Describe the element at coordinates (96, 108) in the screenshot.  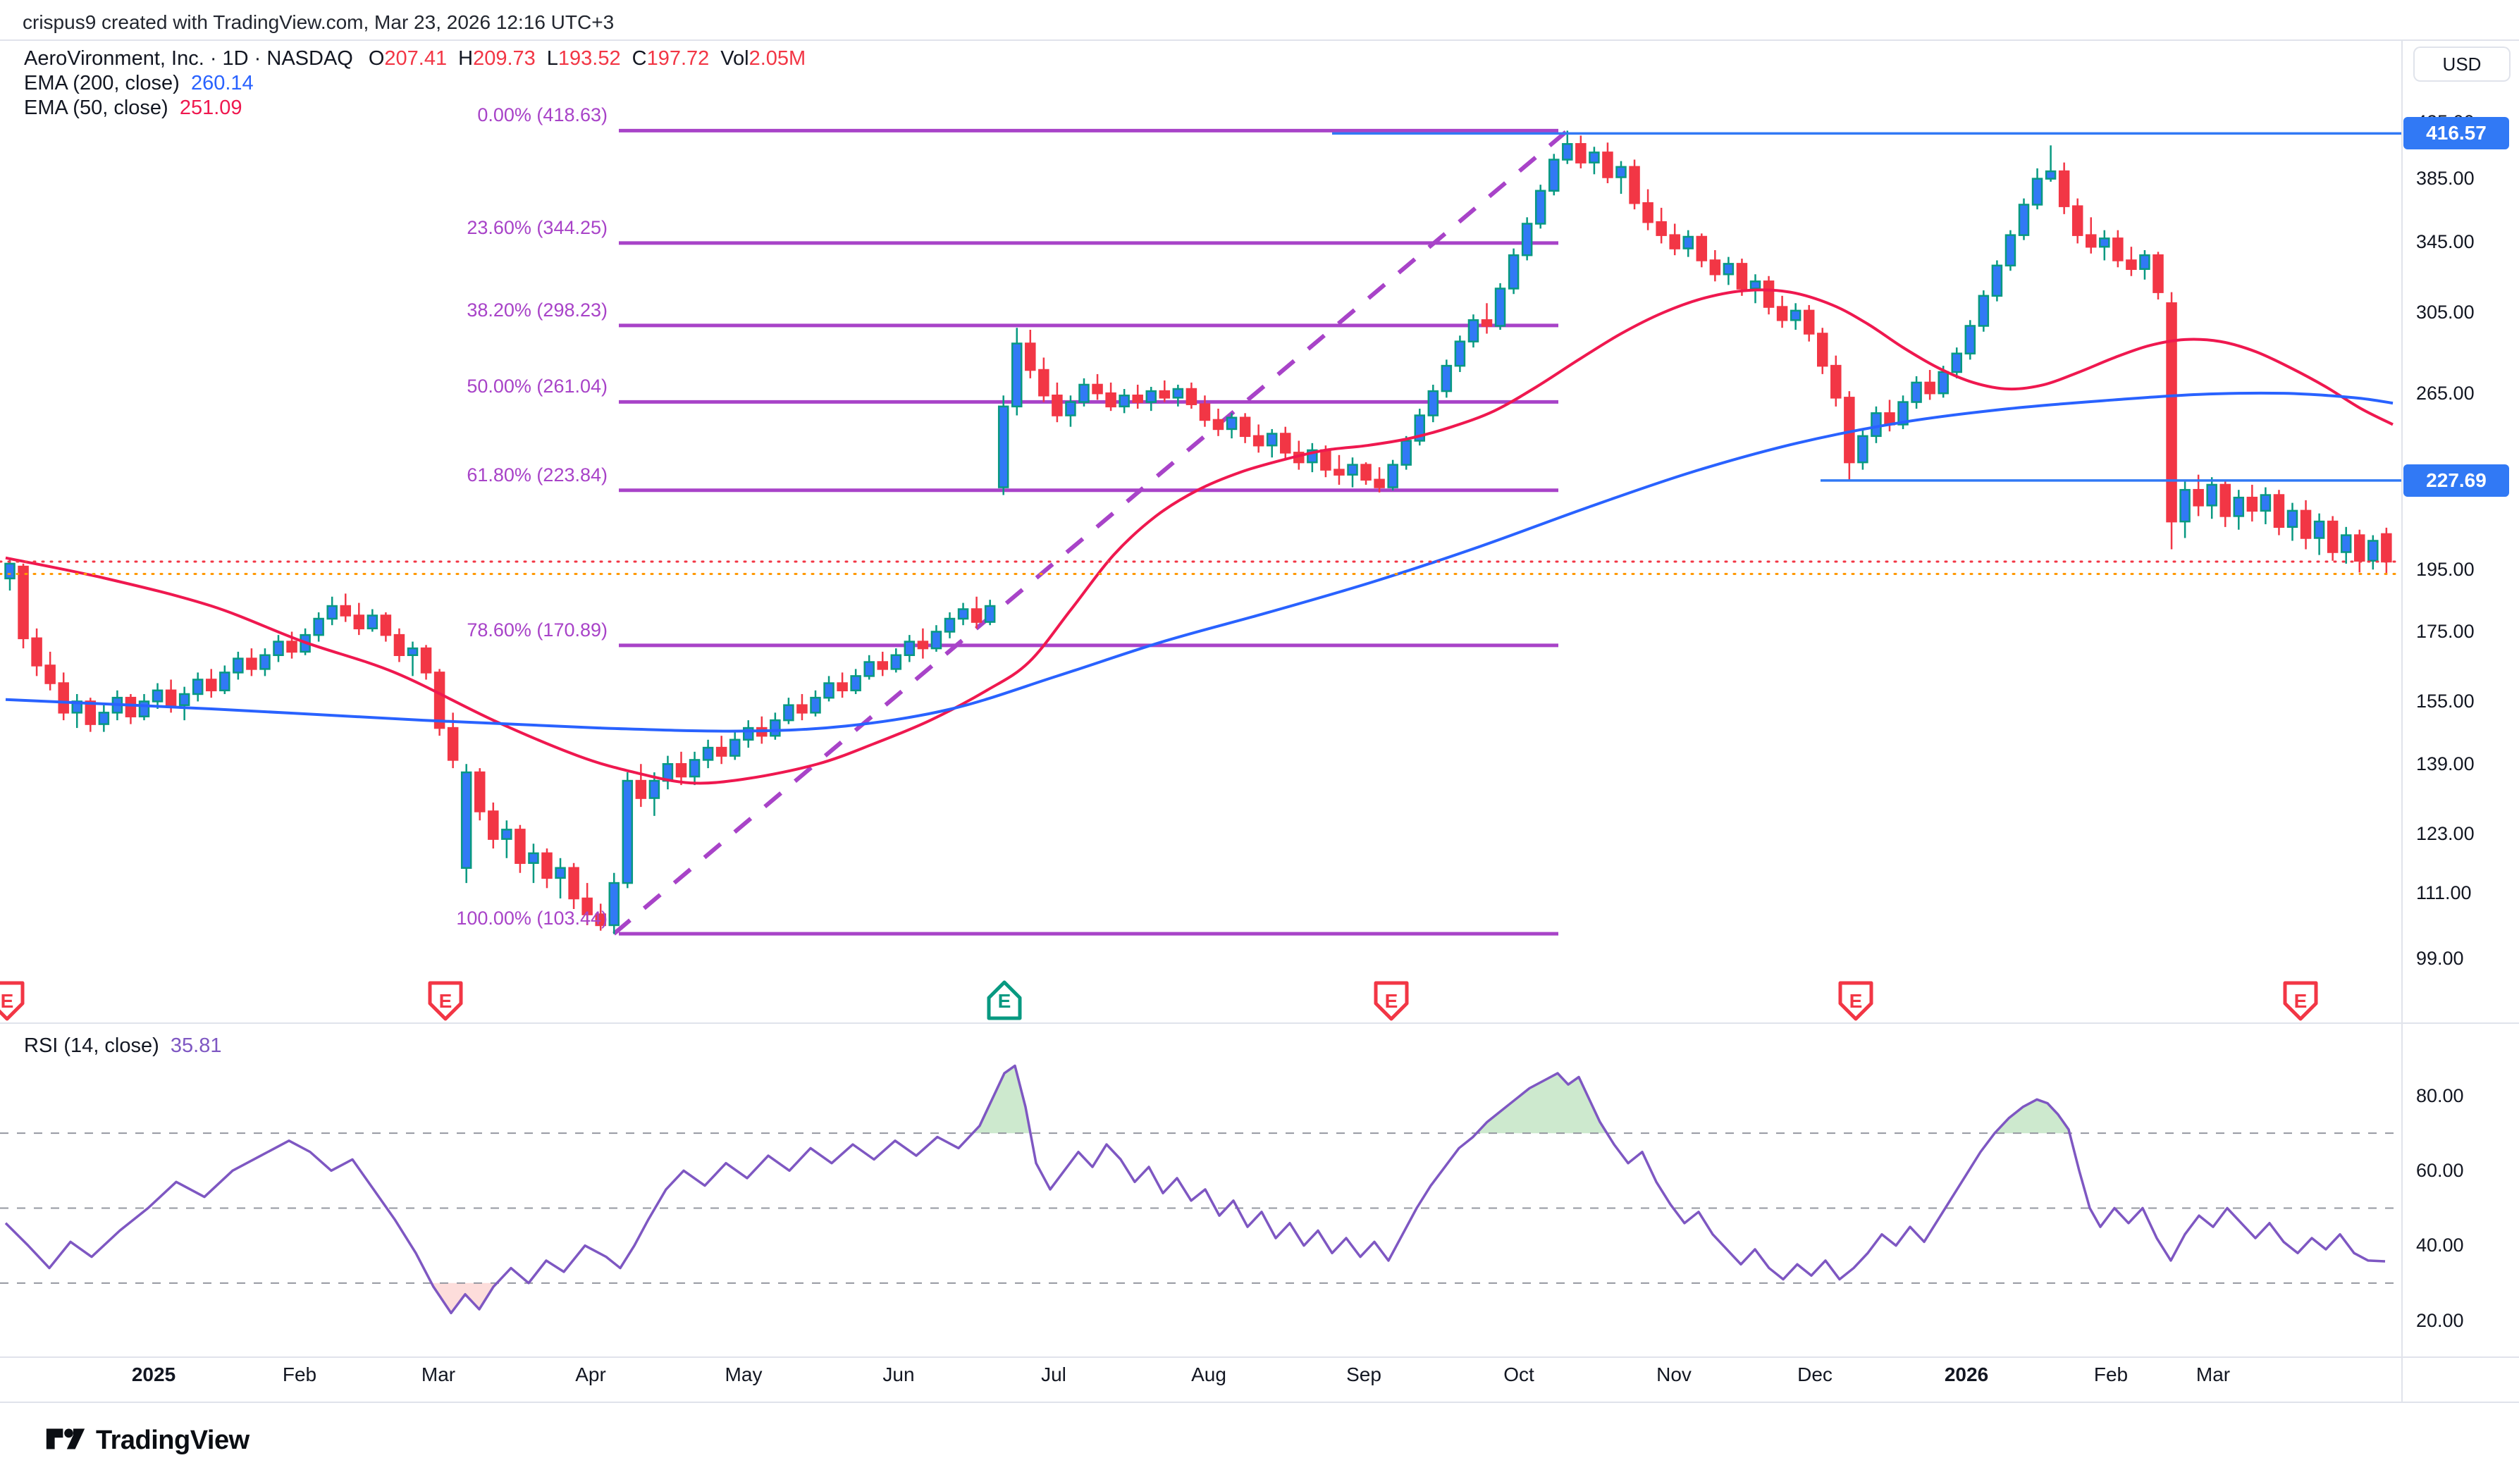
I see `ema50-label: EMA (50, close)` at that location.